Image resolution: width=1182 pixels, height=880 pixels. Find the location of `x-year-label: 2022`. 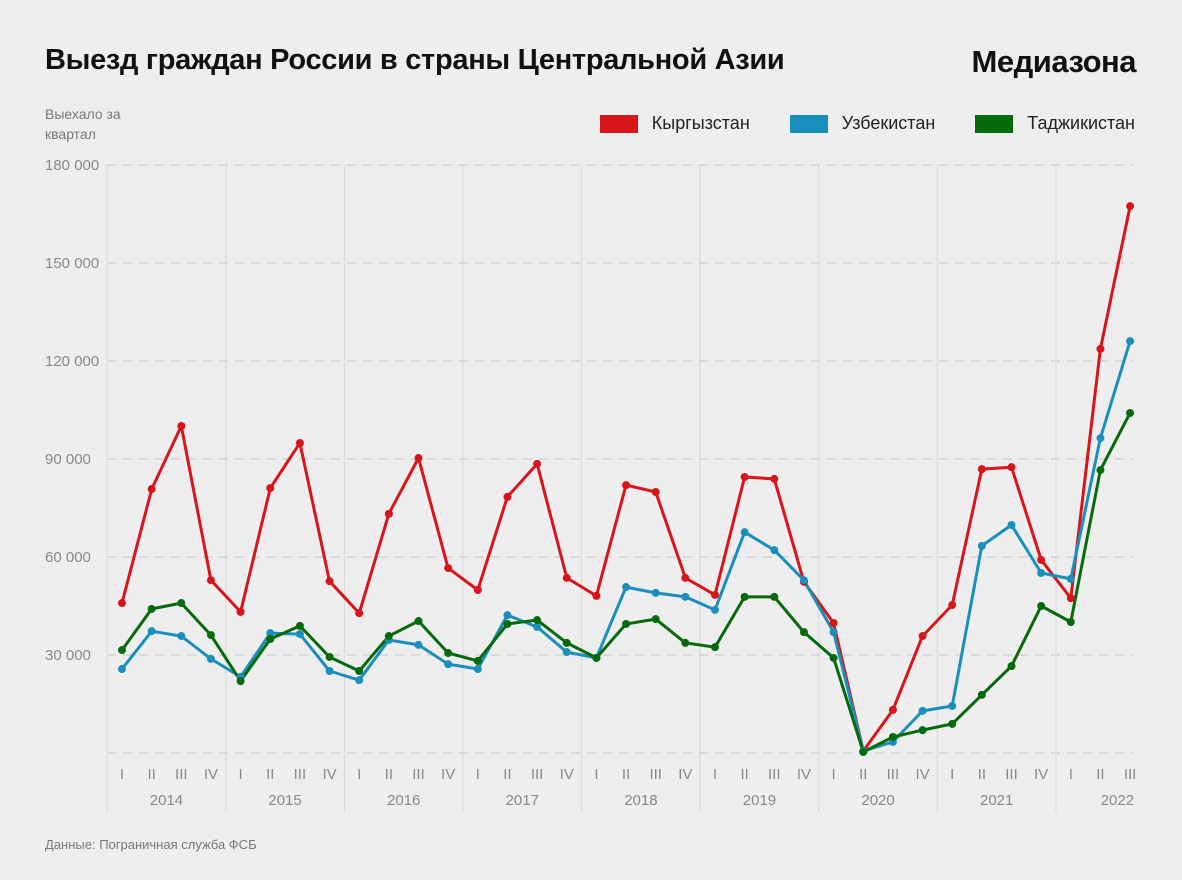

x-year-label: 2022 is located at coordinates (1117, 800).